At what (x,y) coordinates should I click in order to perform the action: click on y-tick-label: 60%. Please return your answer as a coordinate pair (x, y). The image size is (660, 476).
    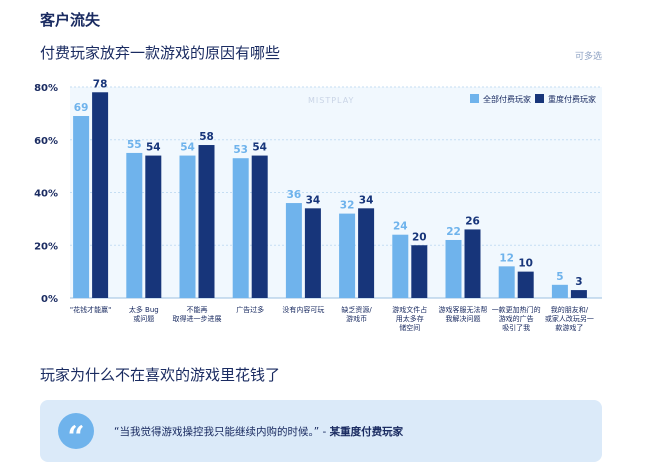
    Looking at the image, I should click on (46, 141).